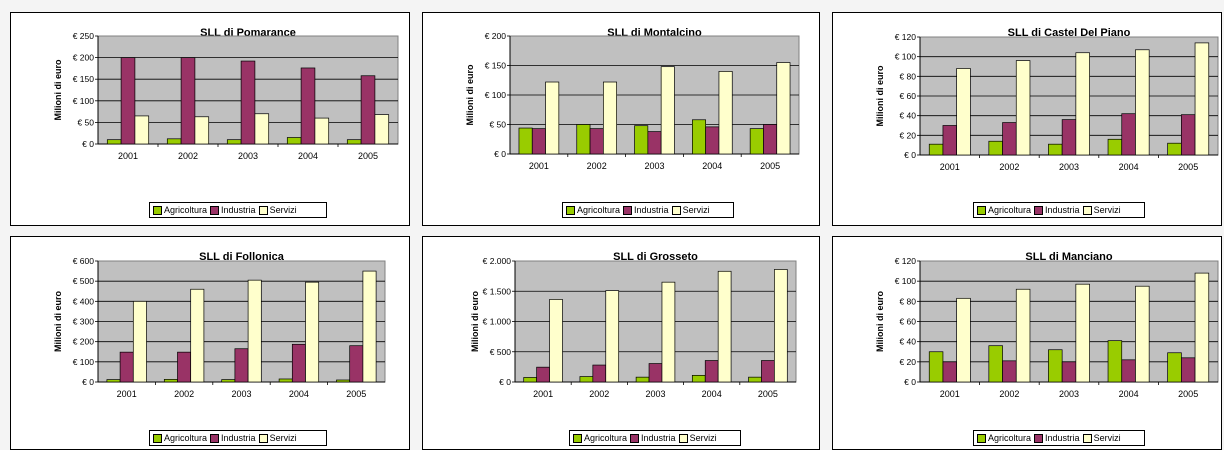 This screenshot has height=451, width=1224. I want to click on y-tick-label: € 200, so click(84, 58).